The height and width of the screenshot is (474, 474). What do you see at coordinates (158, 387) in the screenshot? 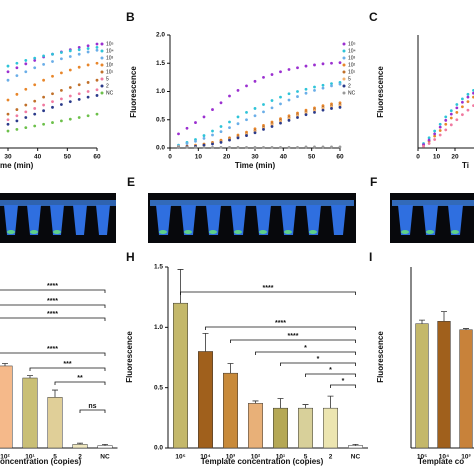
I see `y-tick-label: 0.5` at bounding box center [158, 387].